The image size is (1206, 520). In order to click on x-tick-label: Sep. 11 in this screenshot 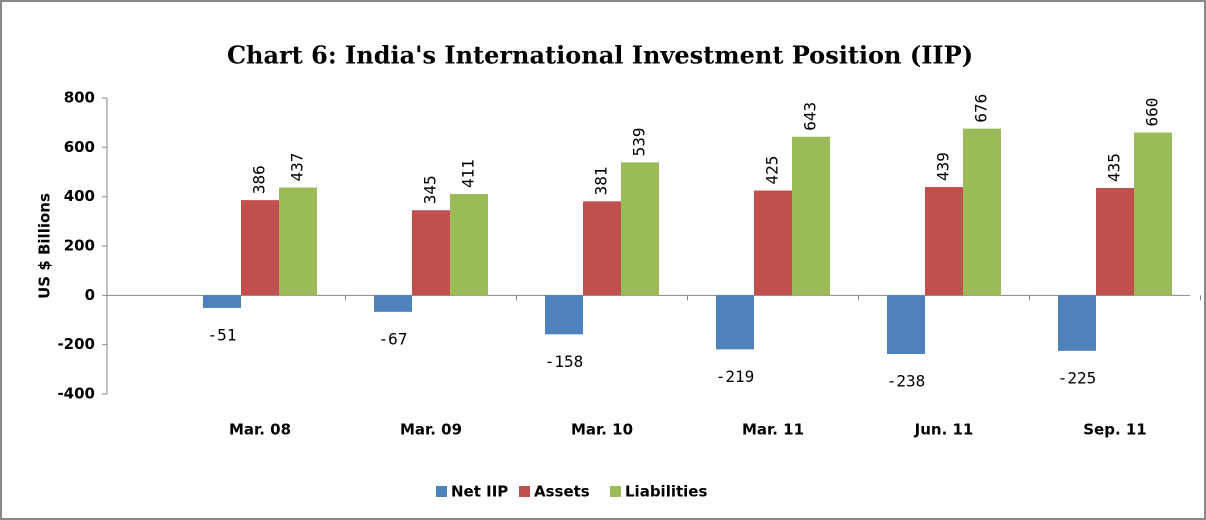, I will do `click(1115, 430)`.